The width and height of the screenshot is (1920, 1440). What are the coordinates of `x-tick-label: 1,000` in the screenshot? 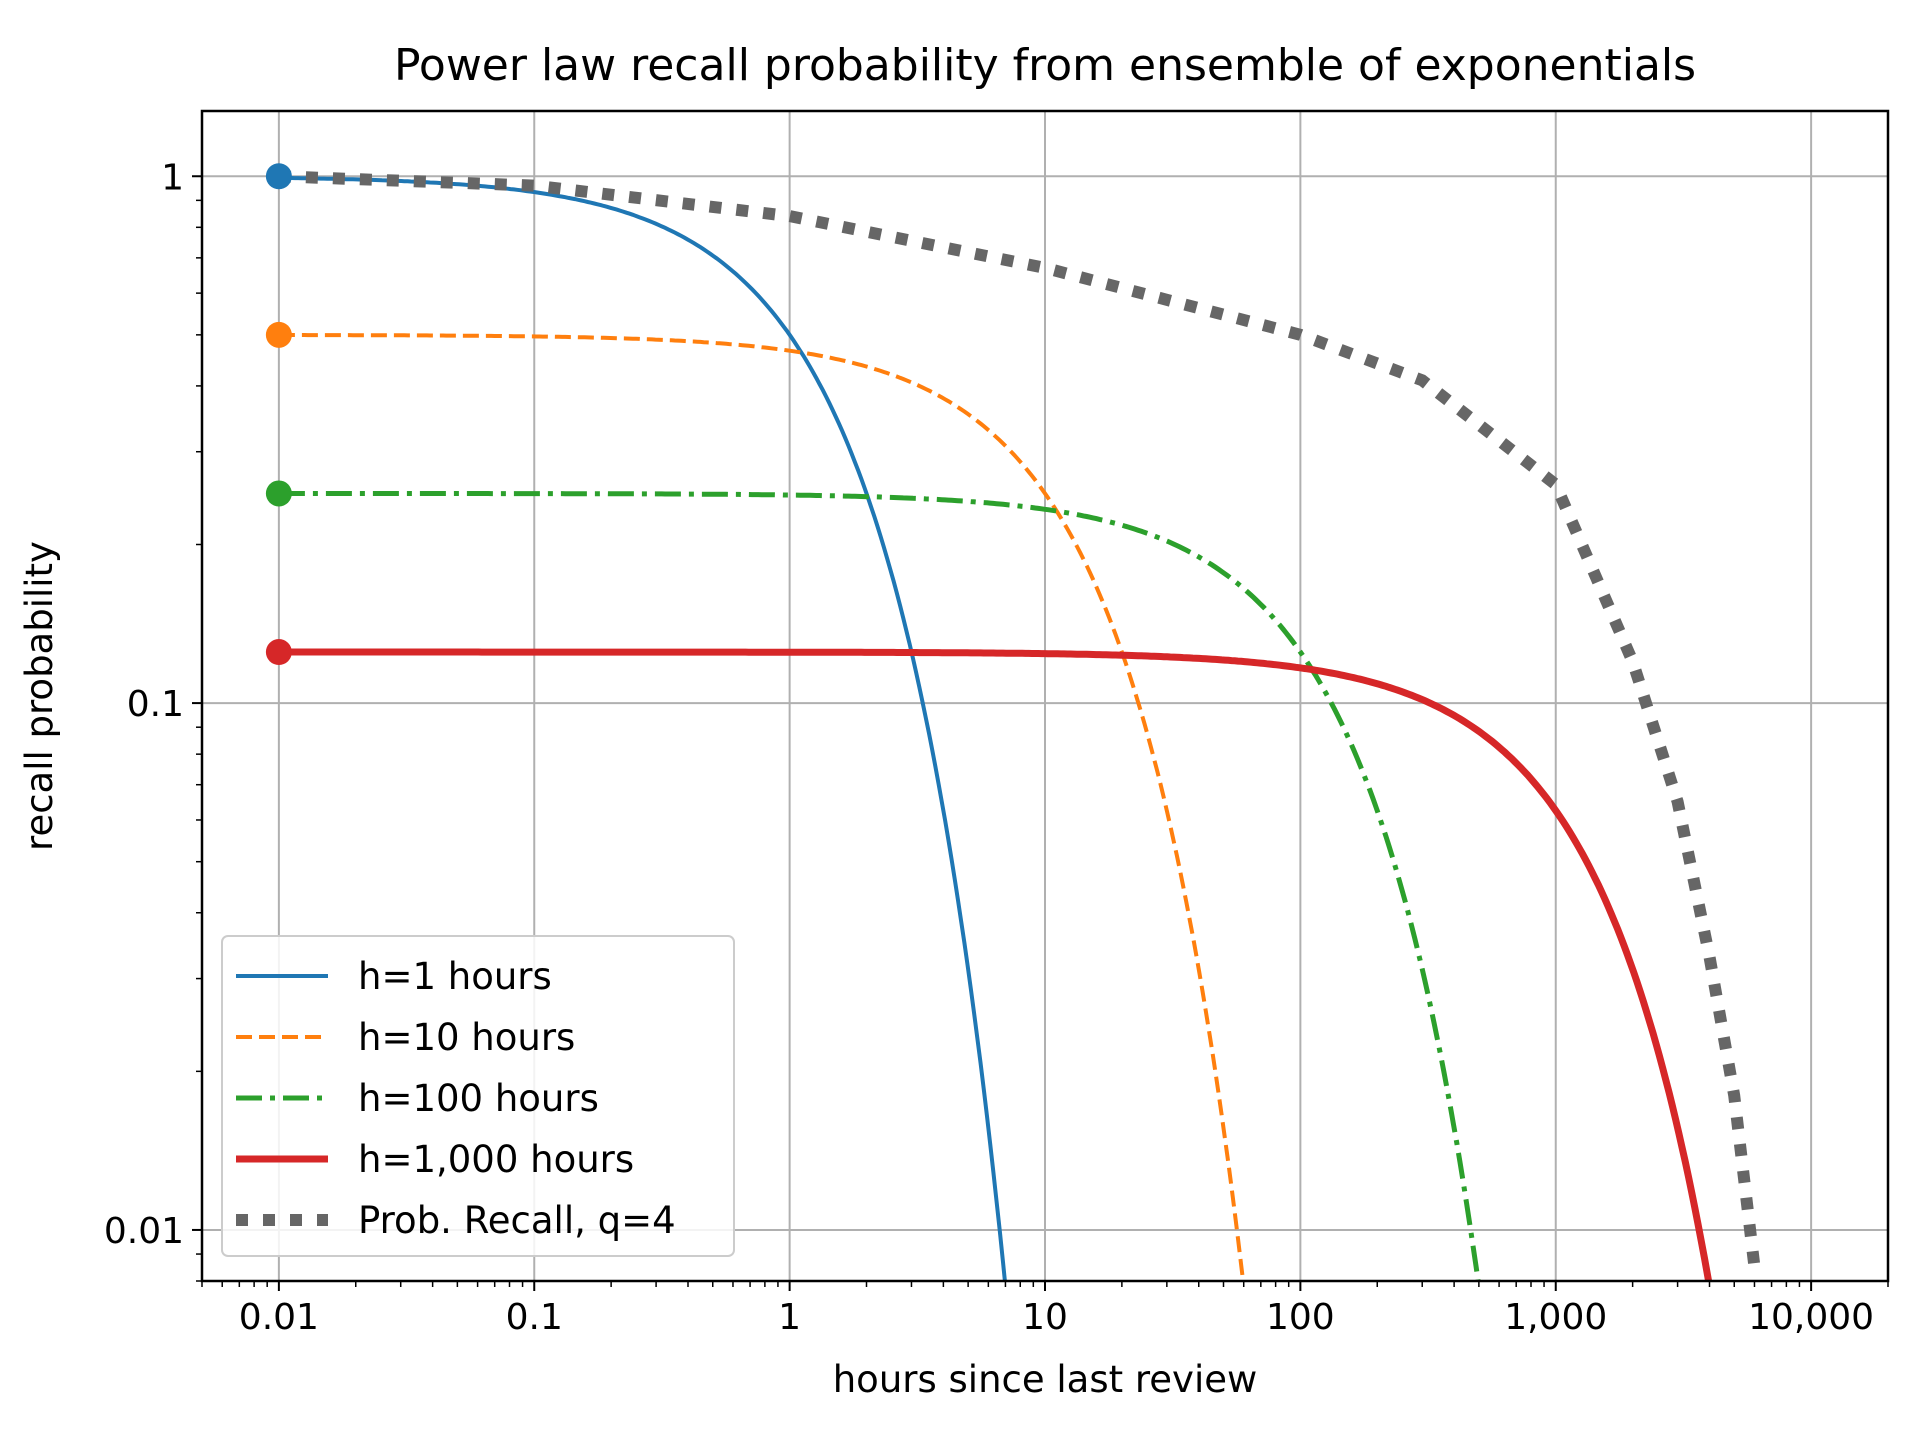 It's located at (1555, 1317).